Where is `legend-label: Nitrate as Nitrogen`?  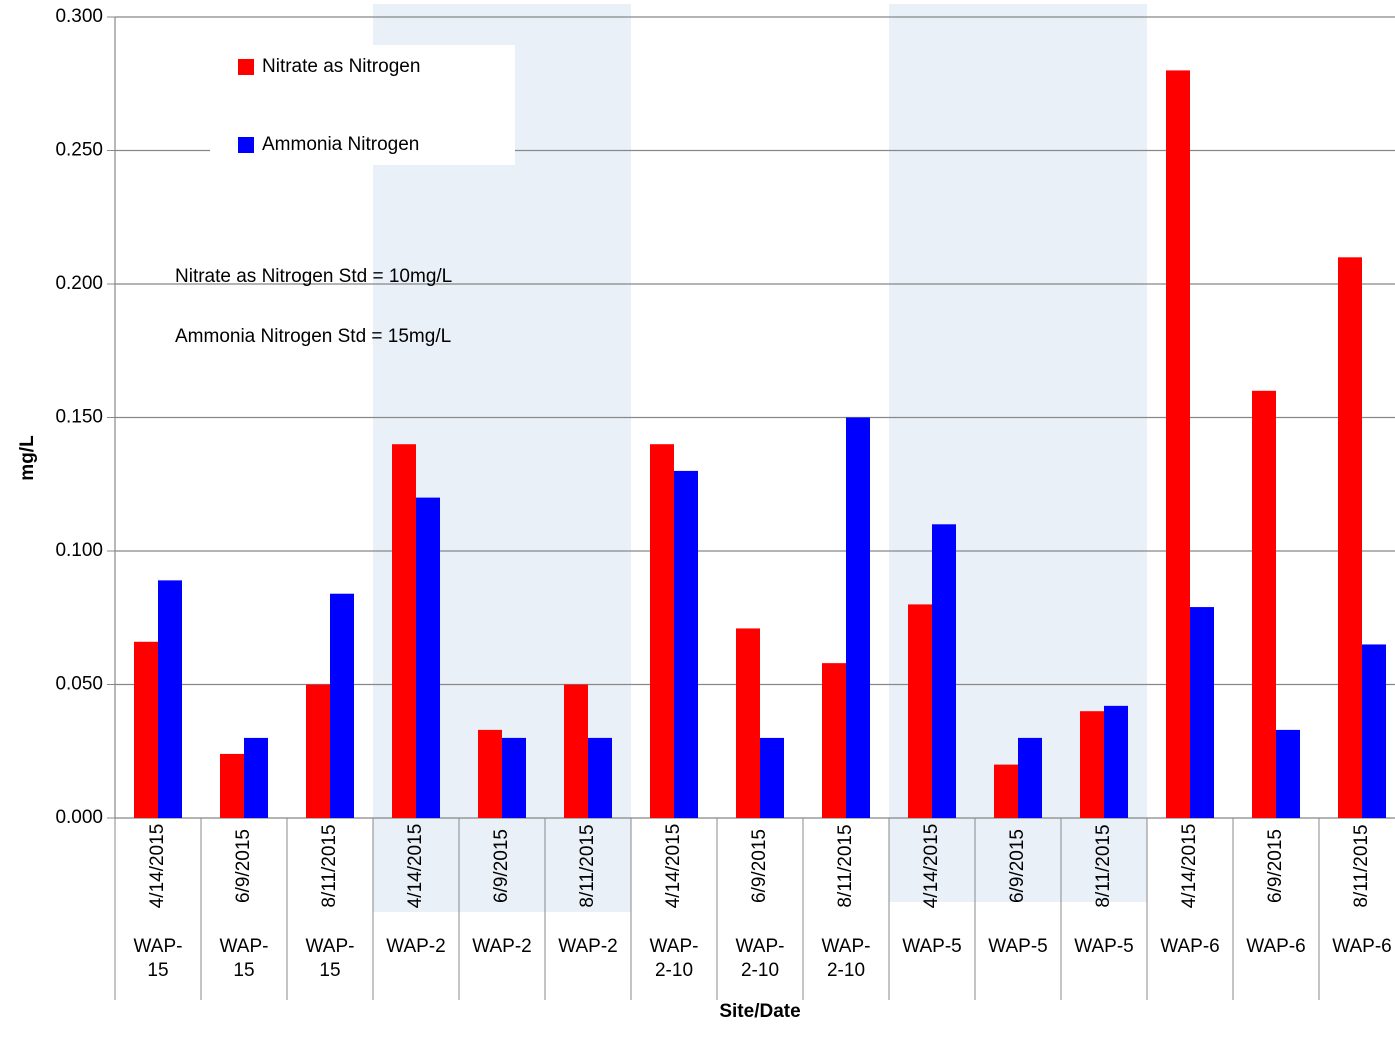
legend-label: Nitrate as Nitrogen is located at coordinates (341, 66).